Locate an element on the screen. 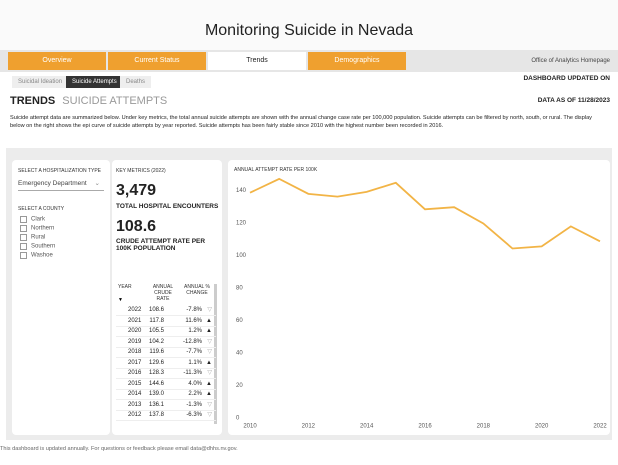 This screenshot has height=465, width=618. table-row: 2018 119.6 -7.7% ▽ is located at coordinates (166, 353).